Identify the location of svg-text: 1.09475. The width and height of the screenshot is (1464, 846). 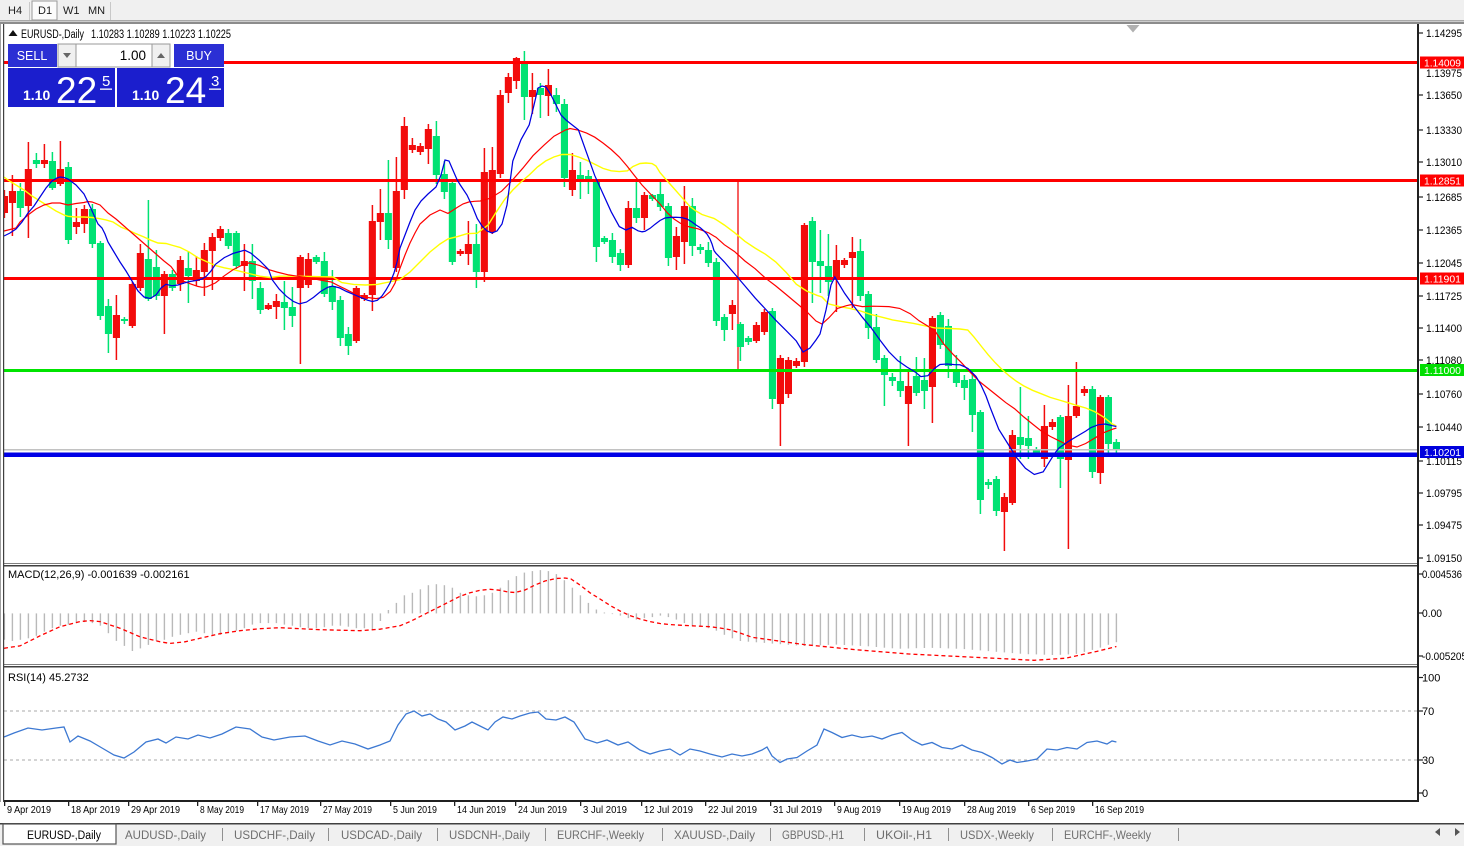
(1444, 526).